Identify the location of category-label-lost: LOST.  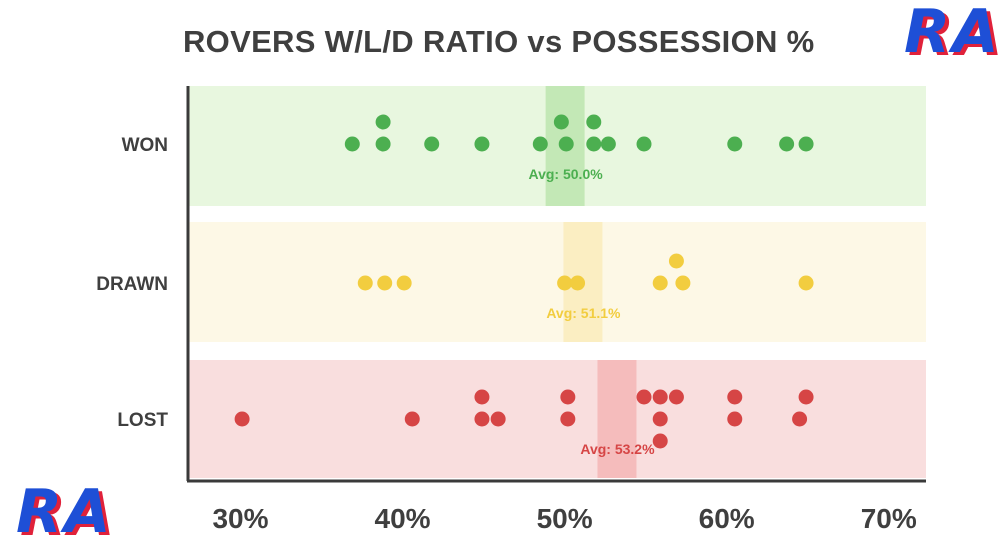
(142, 420).